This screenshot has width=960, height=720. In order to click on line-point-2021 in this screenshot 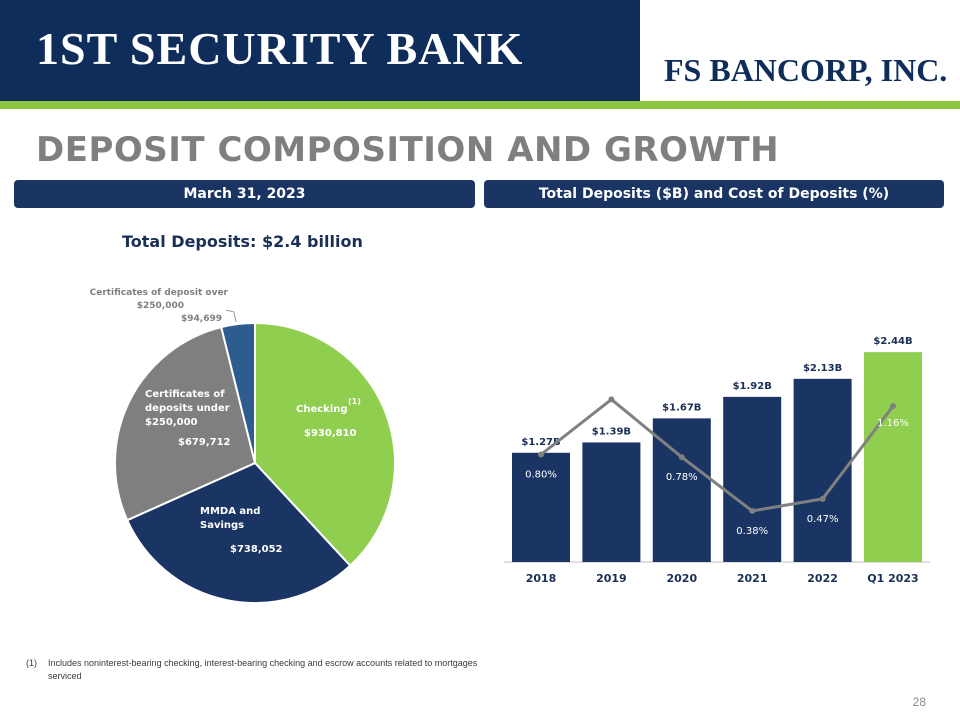, I will do `click(752, 510)`.